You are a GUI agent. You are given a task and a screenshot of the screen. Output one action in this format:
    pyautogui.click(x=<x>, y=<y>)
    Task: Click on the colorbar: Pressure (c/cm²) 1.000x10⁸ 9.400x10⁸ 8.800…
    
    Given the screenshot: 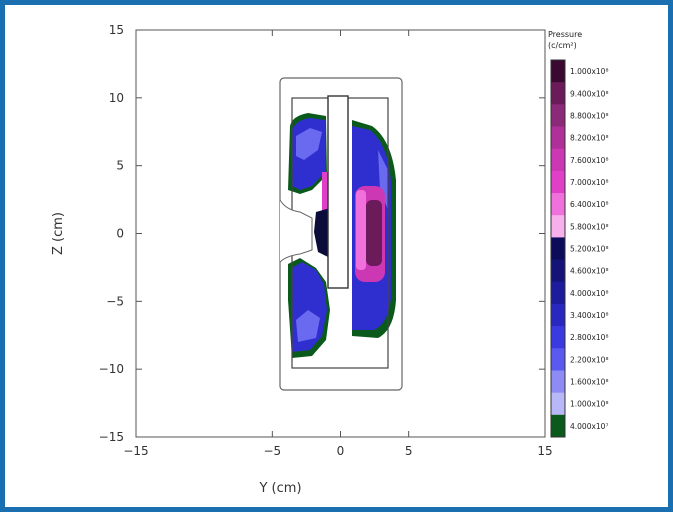 What is the action you would take?
    pyautogui.click(x=578, y=234)
    